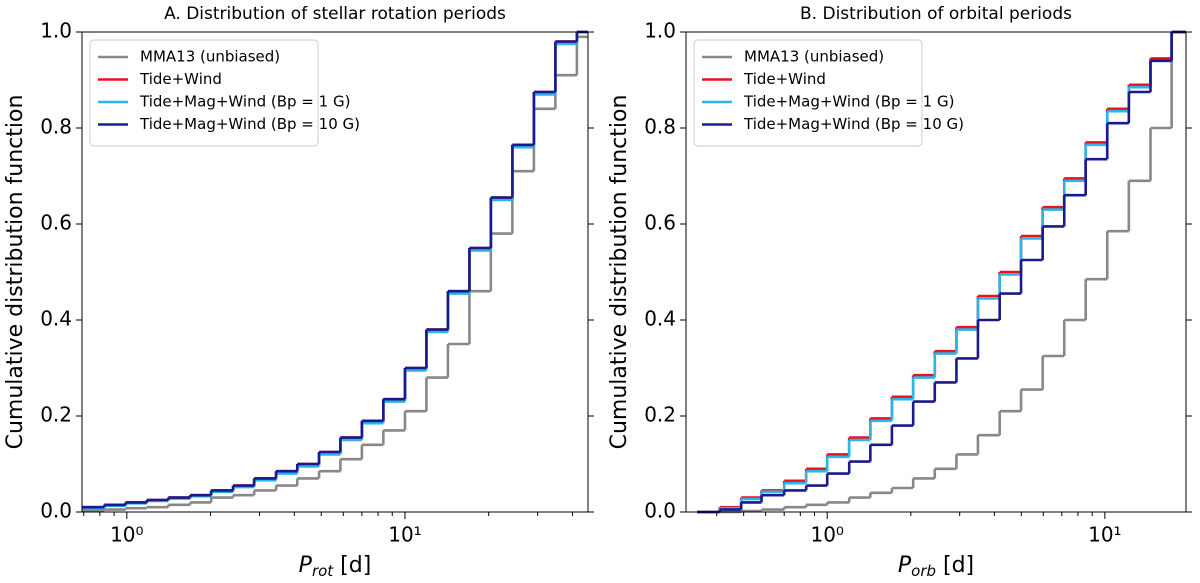 The height and width of the screenshot is (583, 1200). What do you see at coordinates (936, 14) in the screenshot?
I see `chart-title: B. Distribution of orbital periods` at bounding box center [936, 14].